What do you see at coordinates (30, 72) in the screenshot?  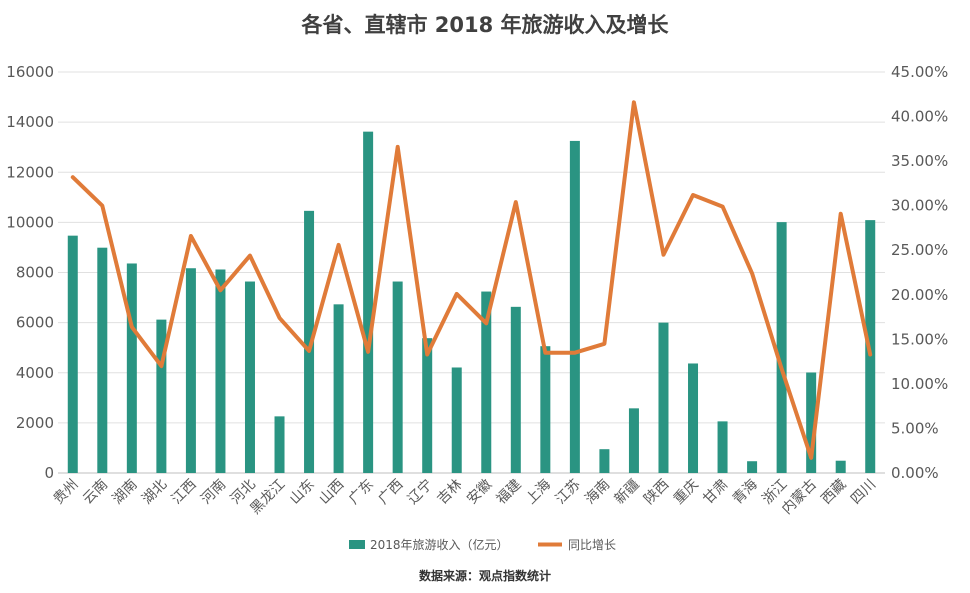 I see `y-left-tick-label: 16000` at bounding box center [30, 72].